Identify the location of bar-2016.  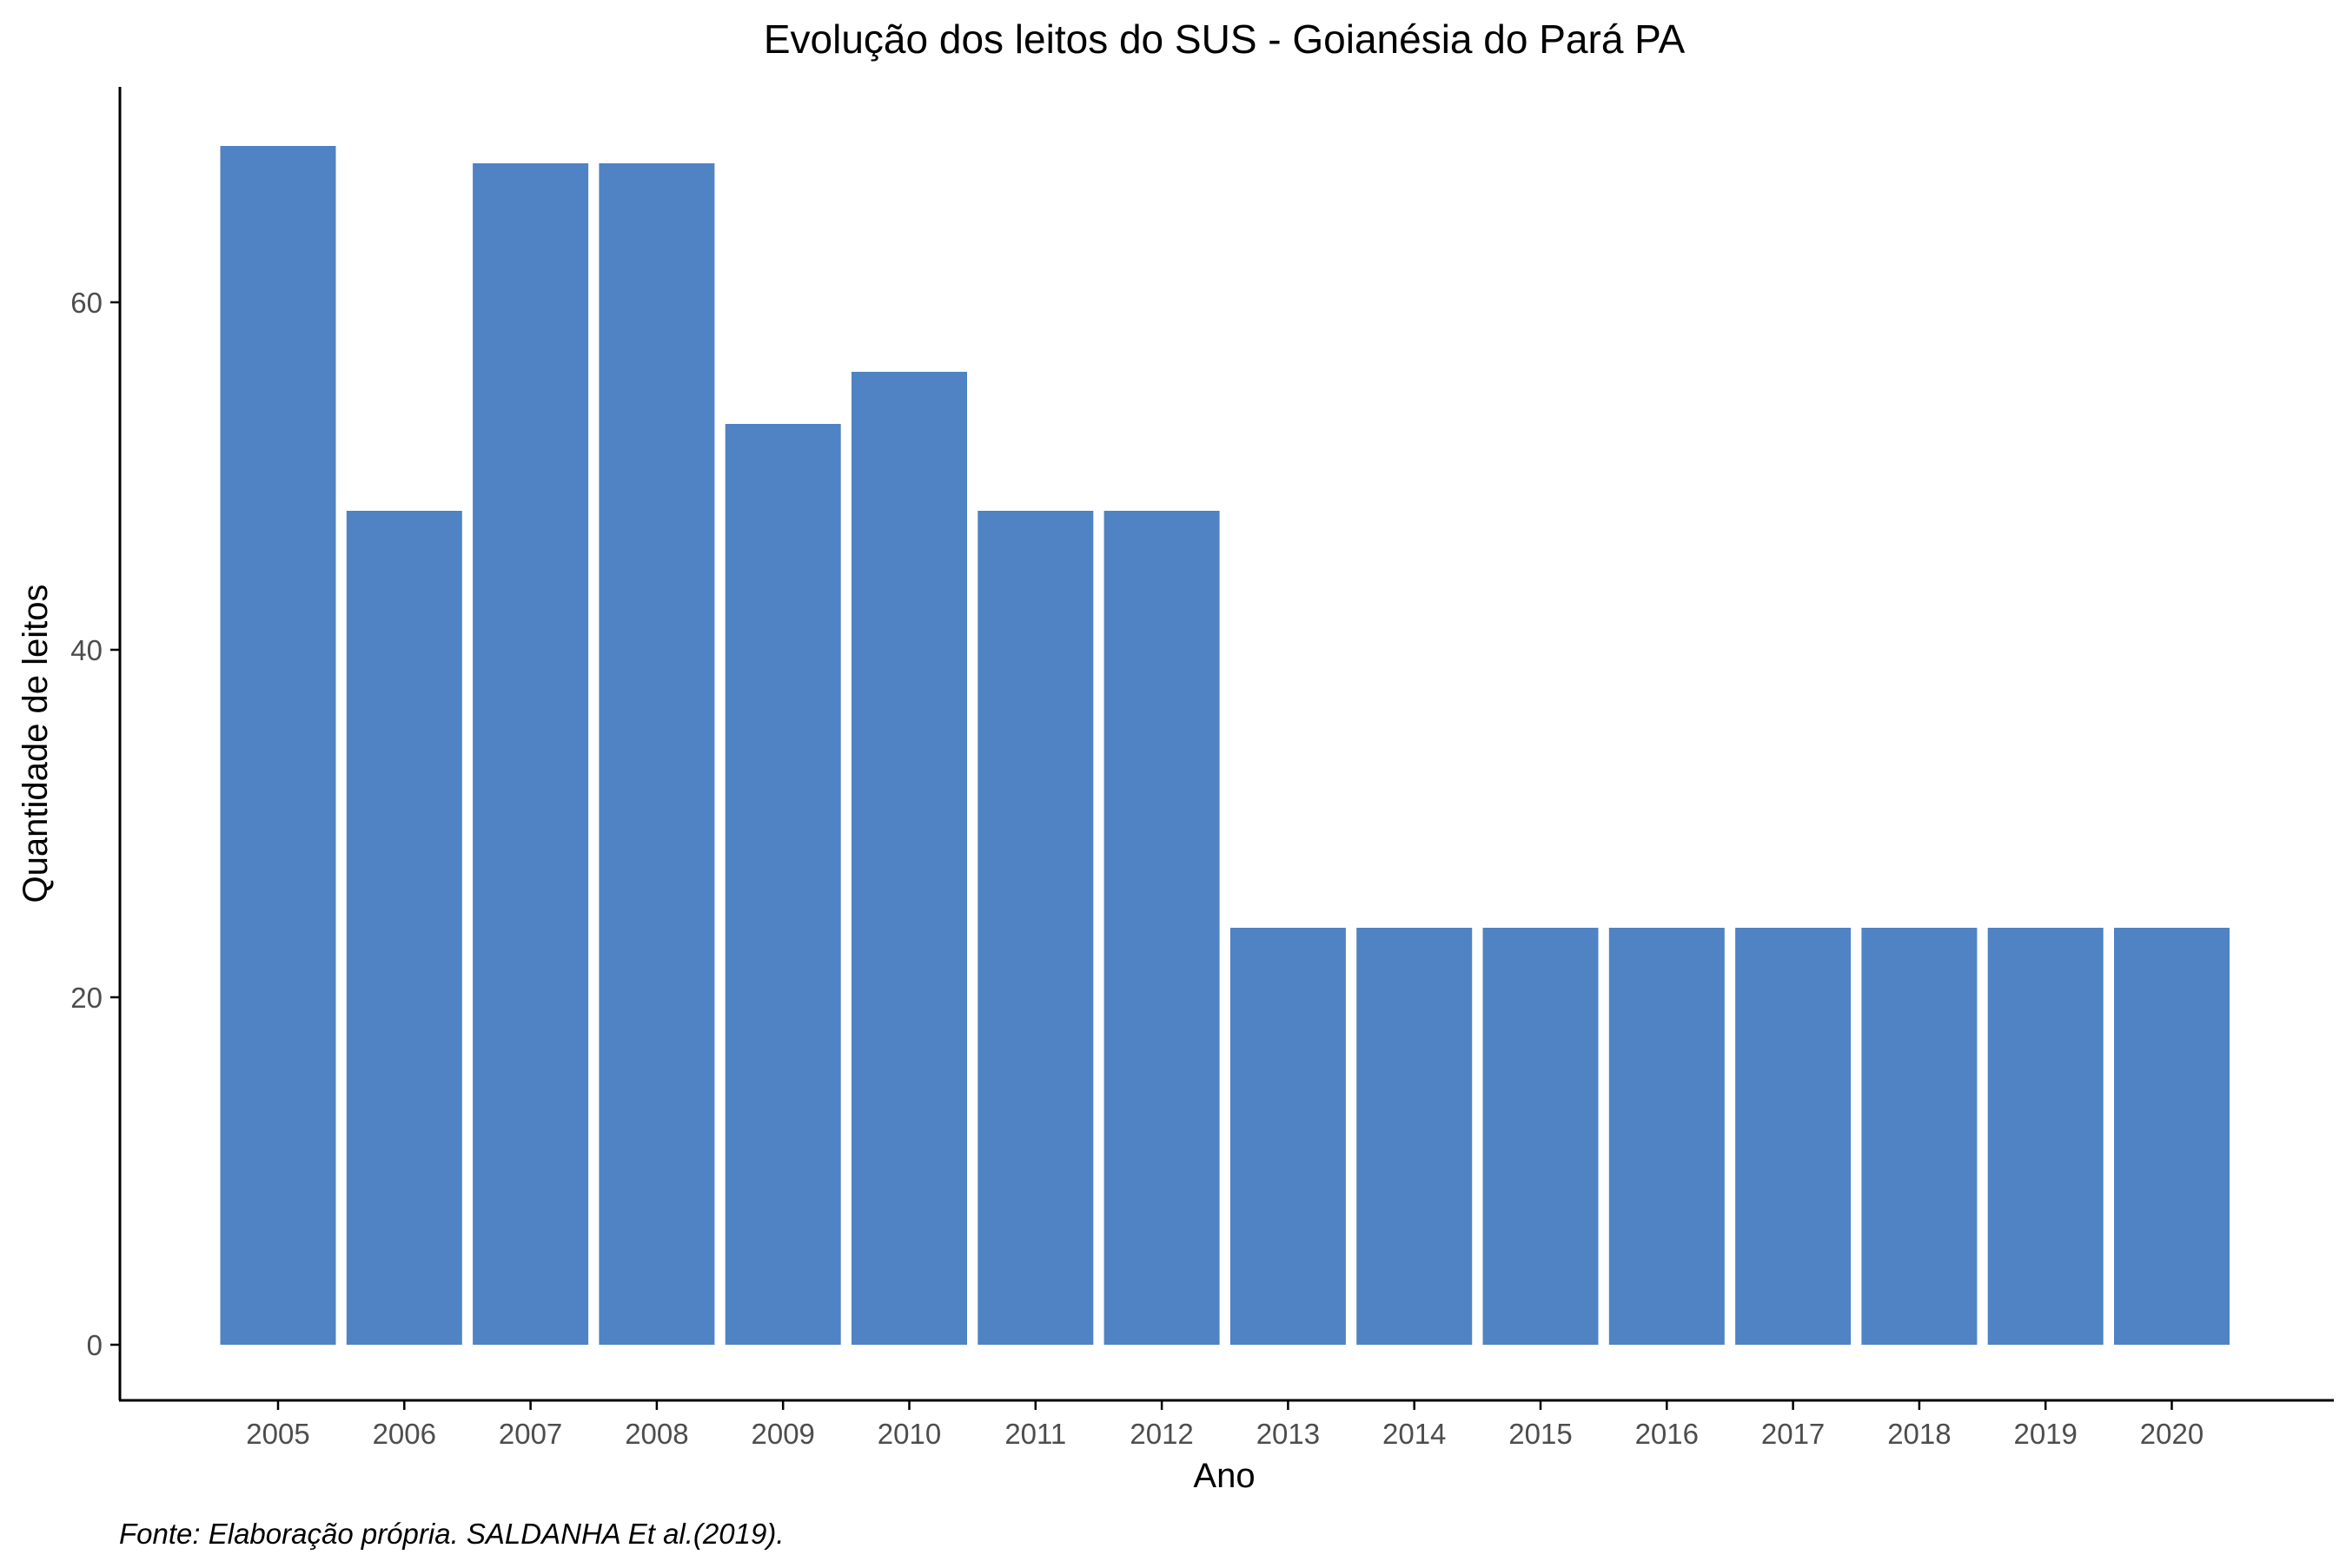
(1667, 1136).